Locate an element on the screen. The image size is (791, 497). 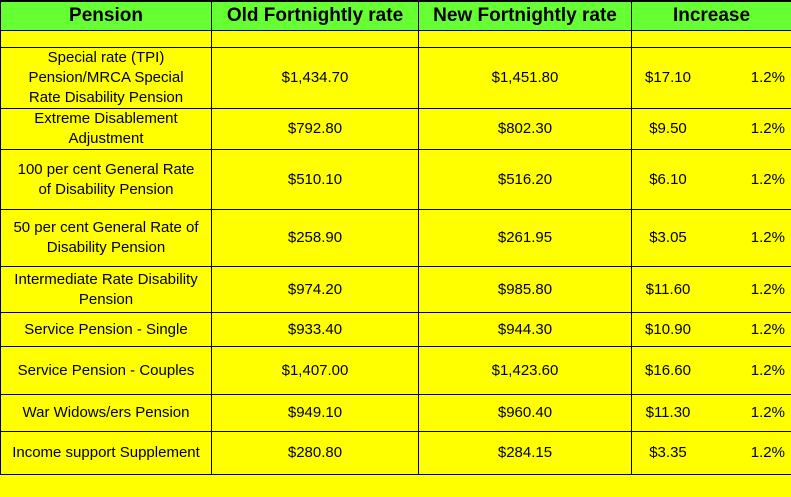
old-rate: $949.10 is located at coordinates (315, 413).